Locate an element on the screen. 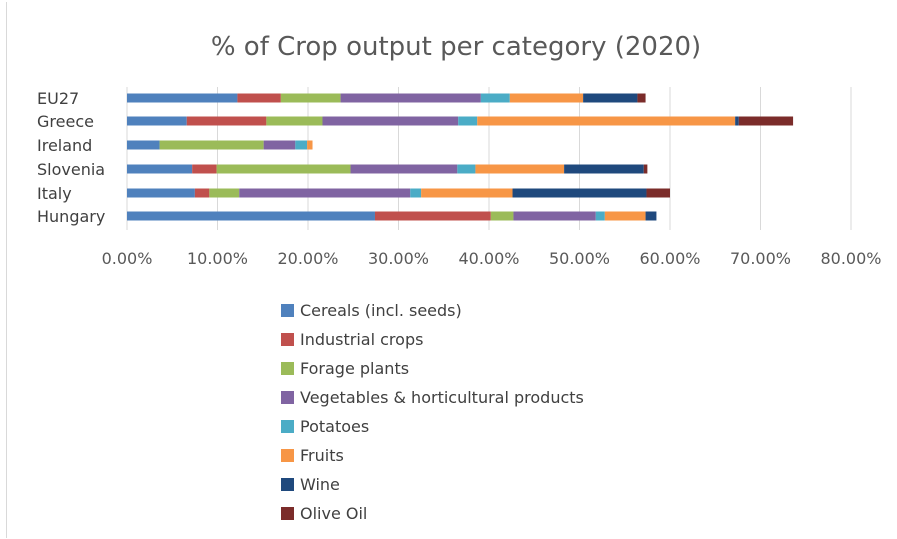 The height and width of the screenshot is (539, 897). legend-label: Olive Oil is located at coordinates (333, 513).